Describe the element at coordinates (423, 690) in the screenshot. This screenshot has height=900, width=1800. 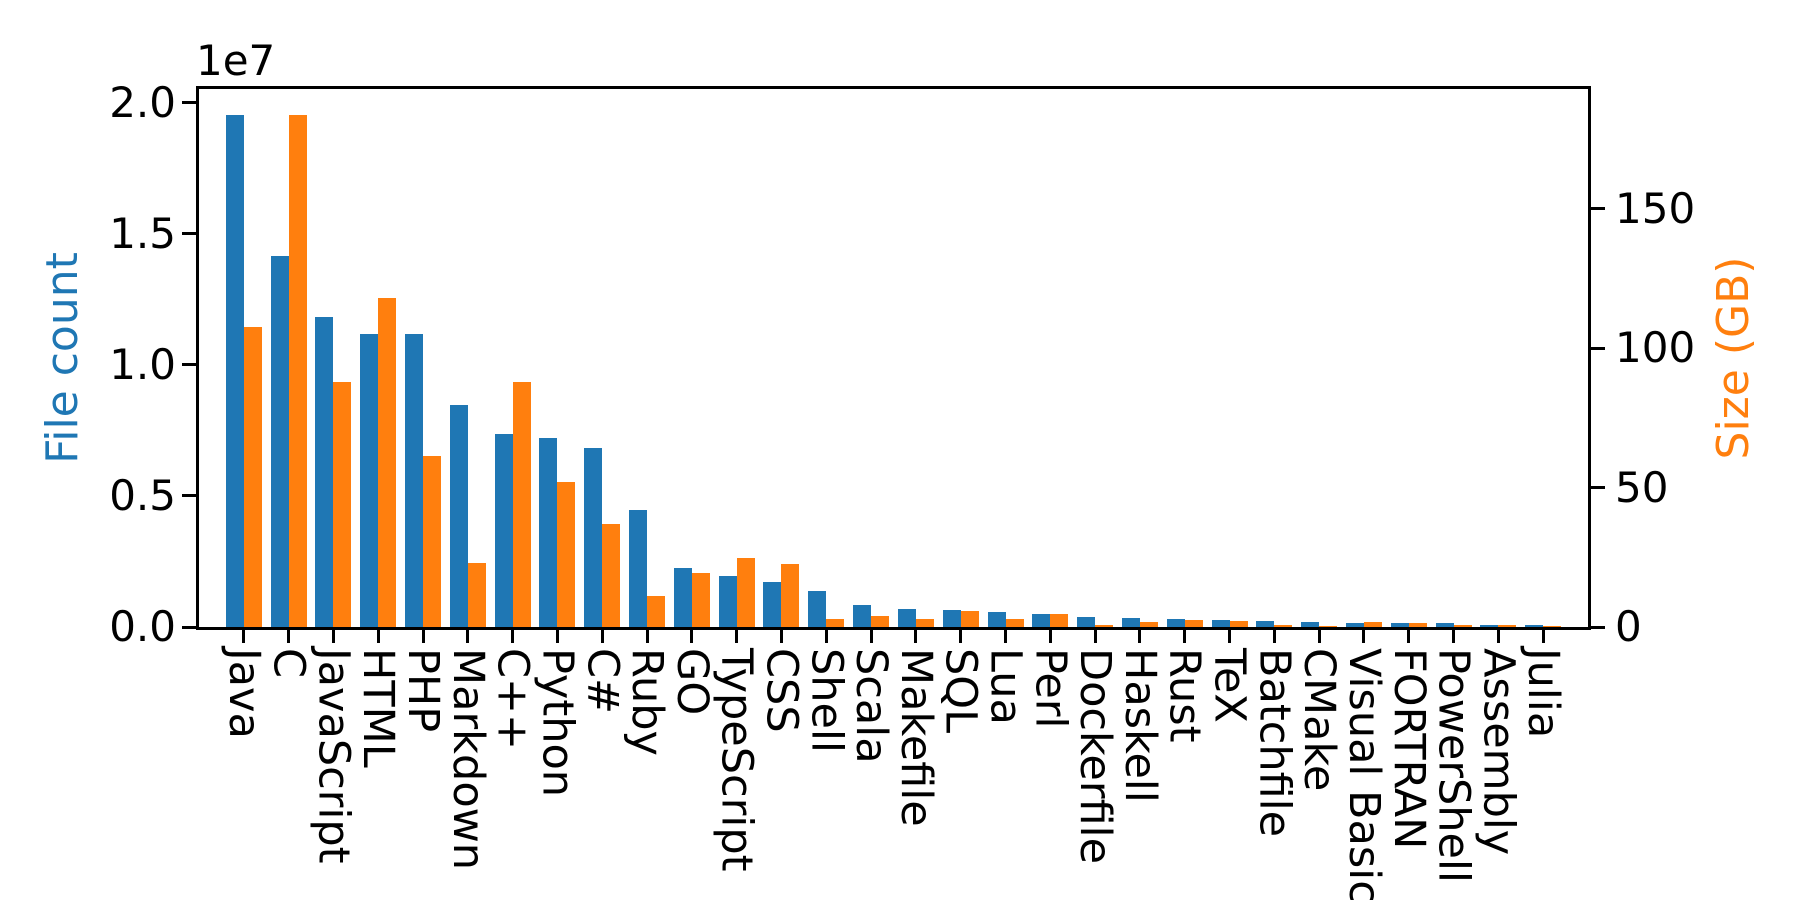
I see `x-tick-label-php: PHP` at that location.